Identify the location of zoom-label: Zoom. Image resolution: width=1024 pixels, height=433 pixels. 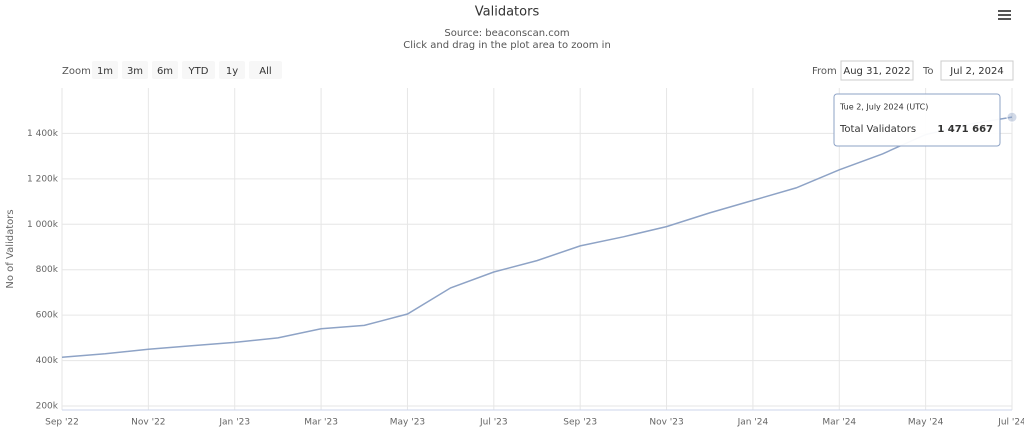
(76, 71).